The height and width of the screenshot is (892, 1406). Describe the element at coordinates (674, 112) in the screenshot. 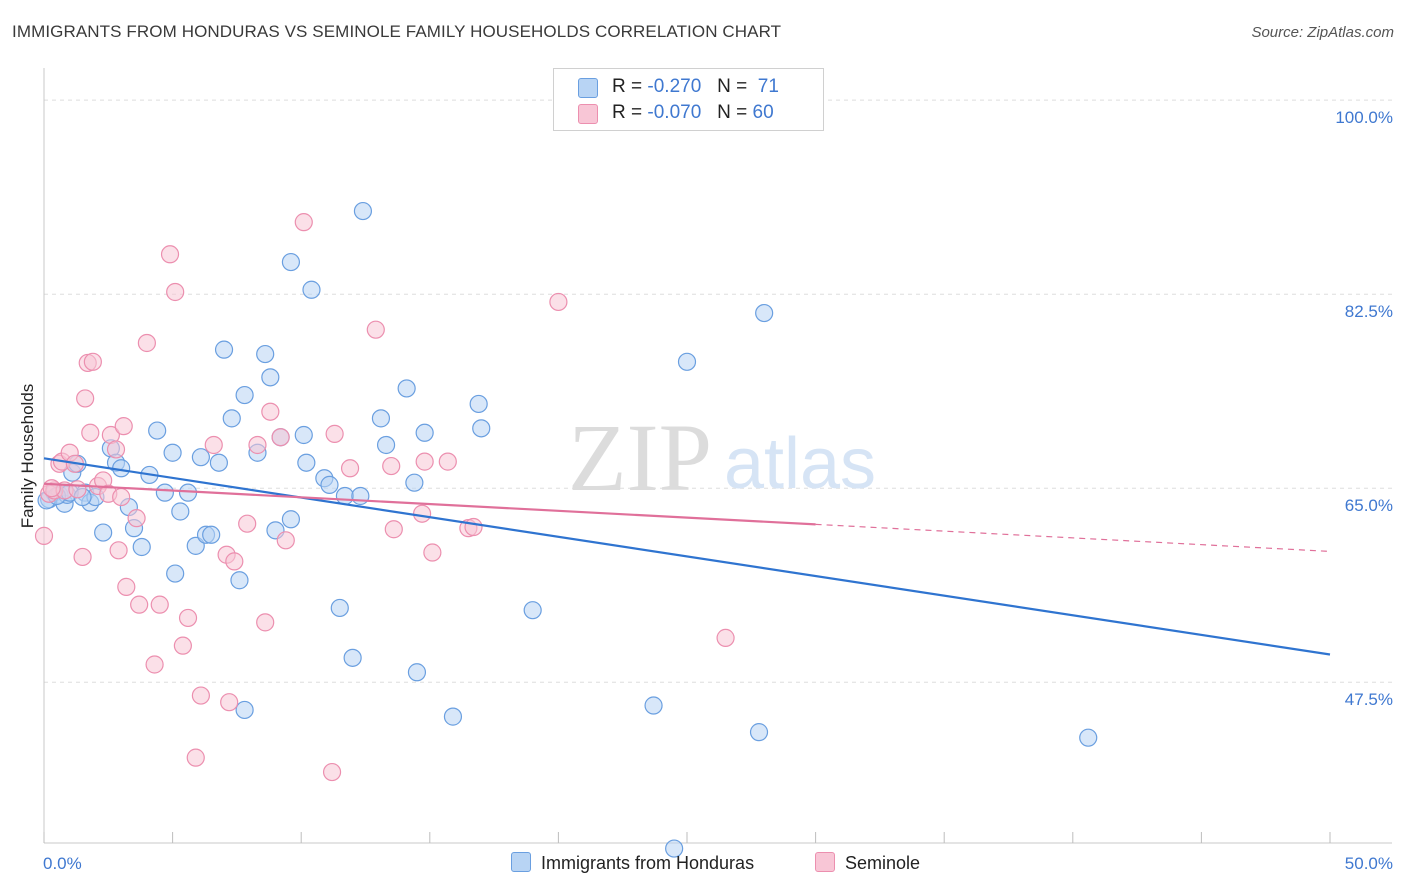

I see `legend-r-value: -0.070` at that location.